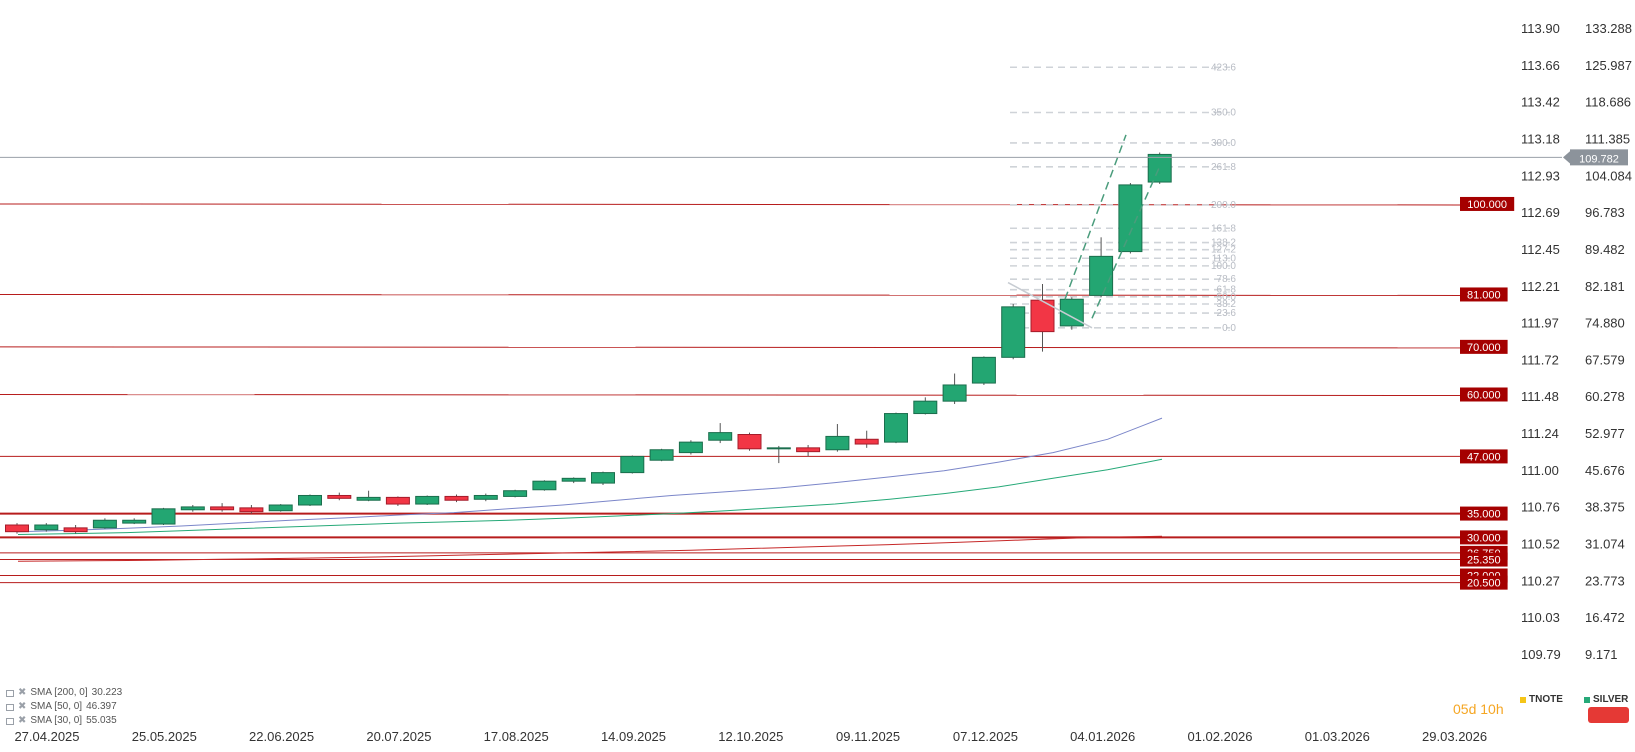 The height and width of the screenshot is (752, 1635). Describe the element at coordinates (1478, 709) in the screenshot. I see `bar-countdown: 05d 10h` at that location.